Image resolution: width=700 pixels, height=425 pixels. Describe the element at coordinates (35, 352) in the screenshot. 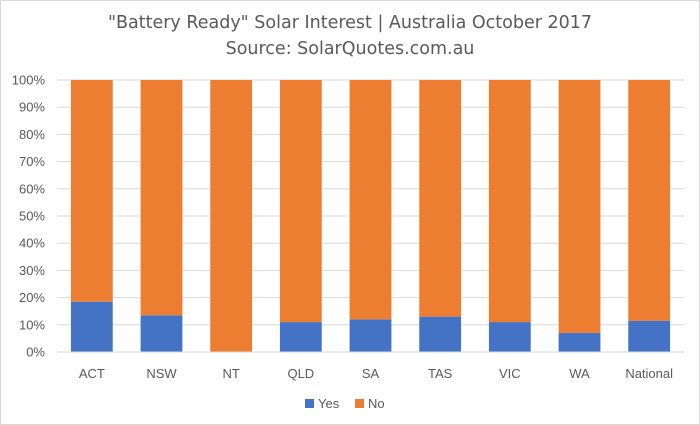

I see `y-tick-label: 0%` at that location.